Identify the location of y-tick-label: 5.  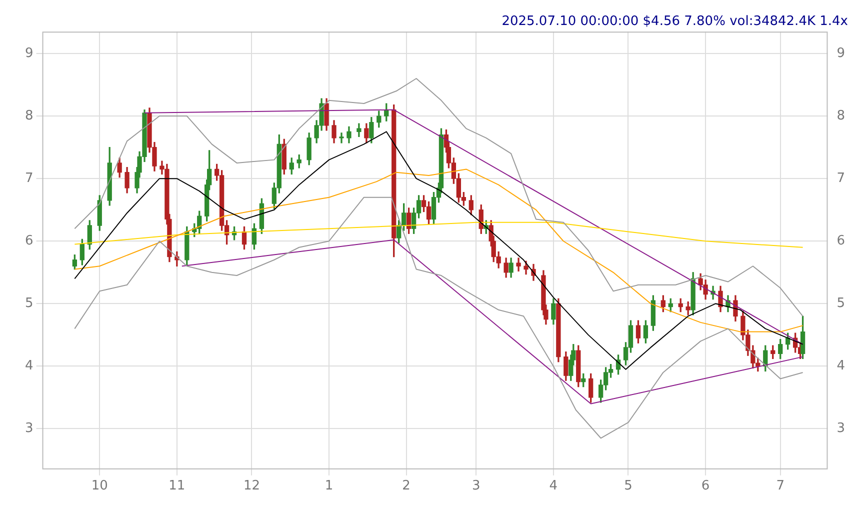
(29, 304).